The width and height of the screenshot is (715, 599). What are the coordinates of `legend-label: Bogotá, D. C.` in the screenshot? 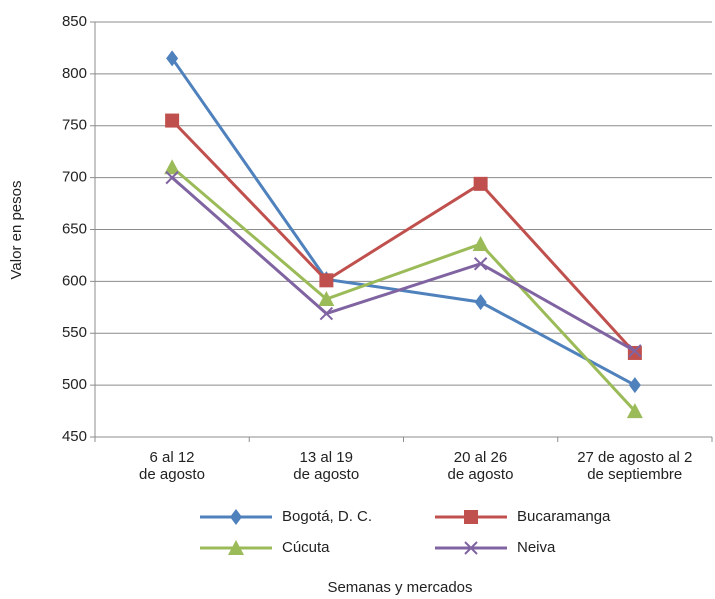 It's located at (327, 516).